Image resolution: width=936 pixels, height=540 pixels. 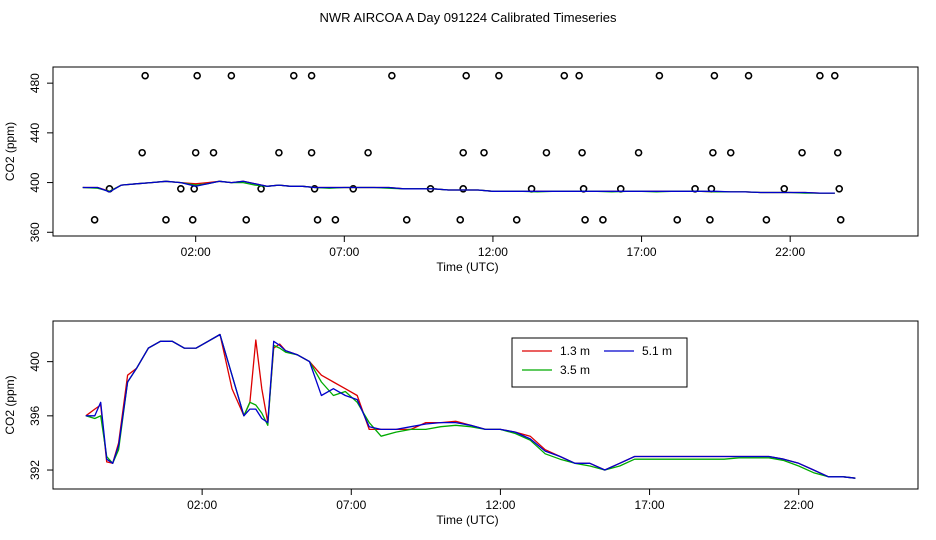 What do you see at coordinates (657, 351) in the screenshot?
I see `legend-label: 5.1 m` at bounding box center [657, 351].